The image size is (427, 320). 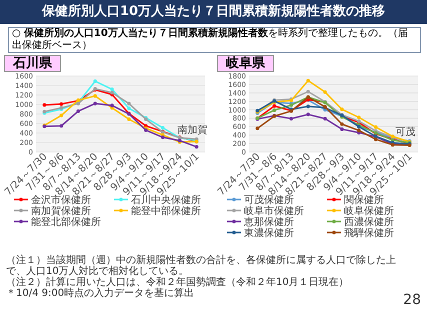 I want to click on legend-label: 飛騨保健所, so click(x=369, y=233).